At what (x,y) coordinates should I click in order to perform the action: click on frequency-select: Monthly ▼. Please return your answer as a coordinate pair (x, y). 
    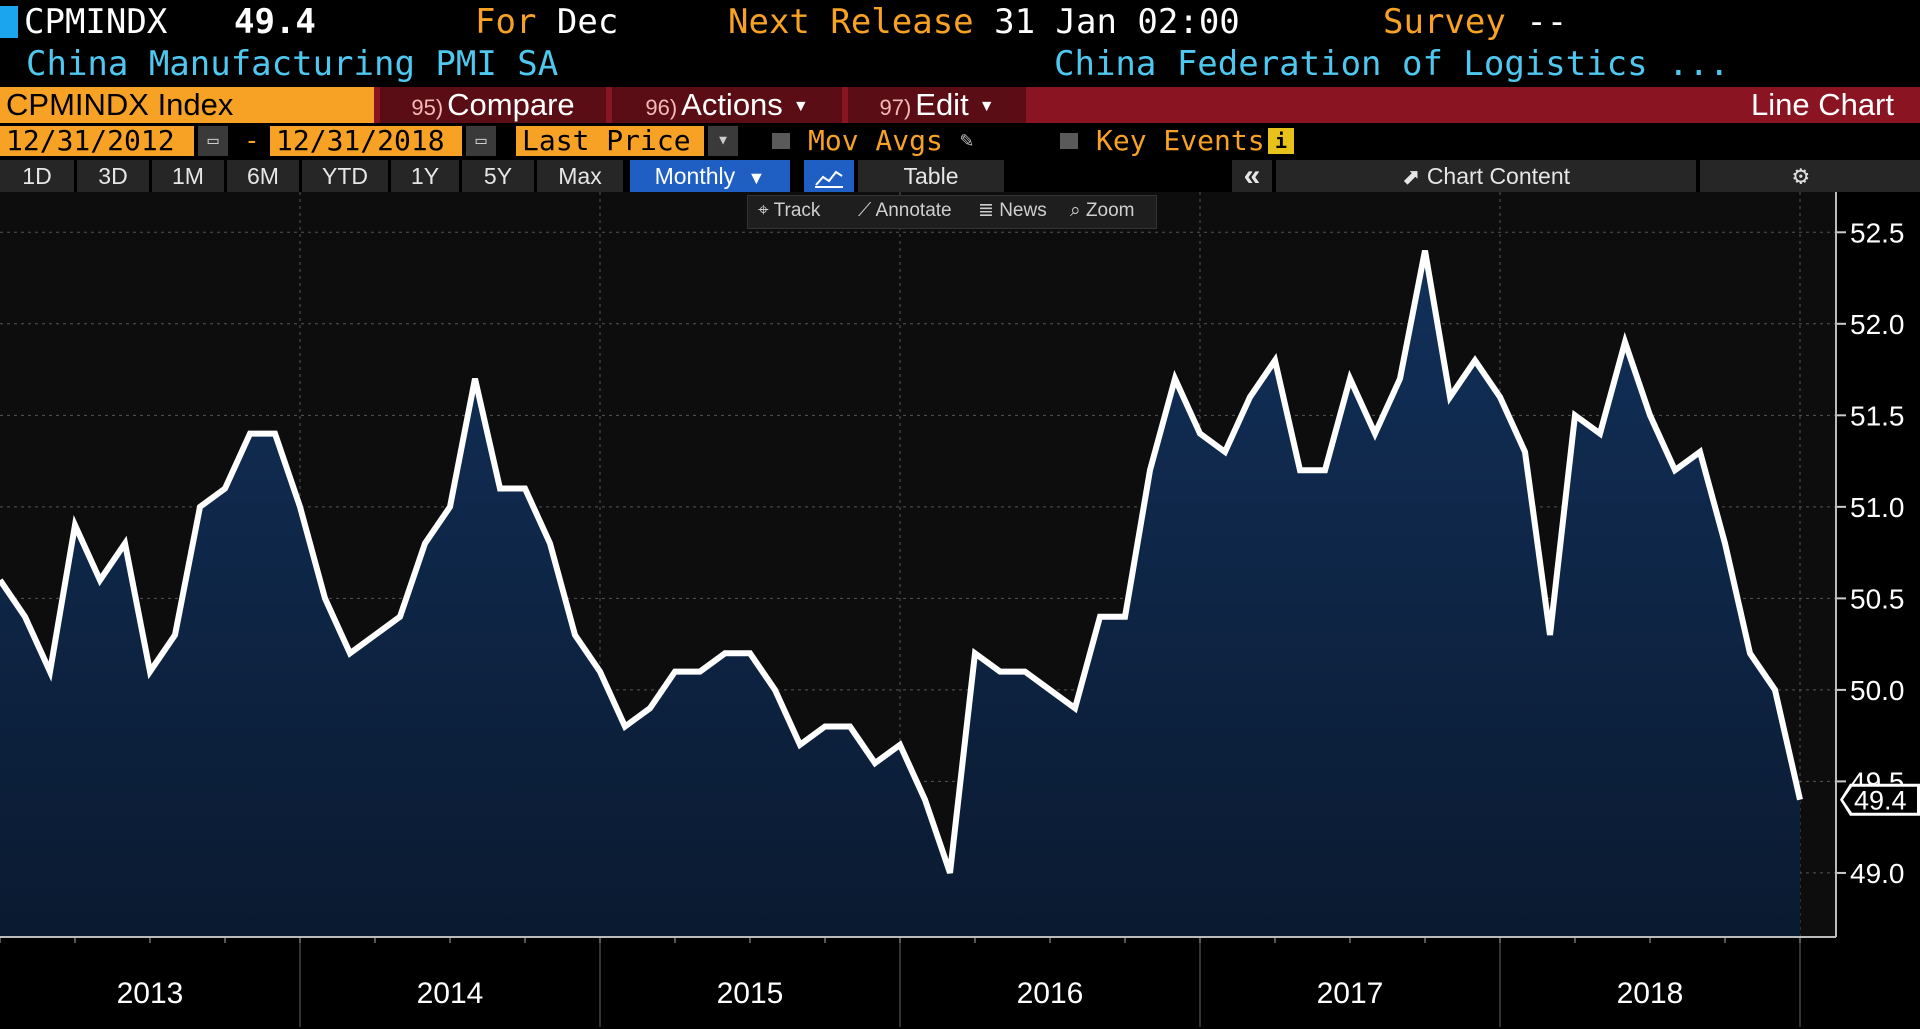
    Looking at the image, I should click on (710, 176).